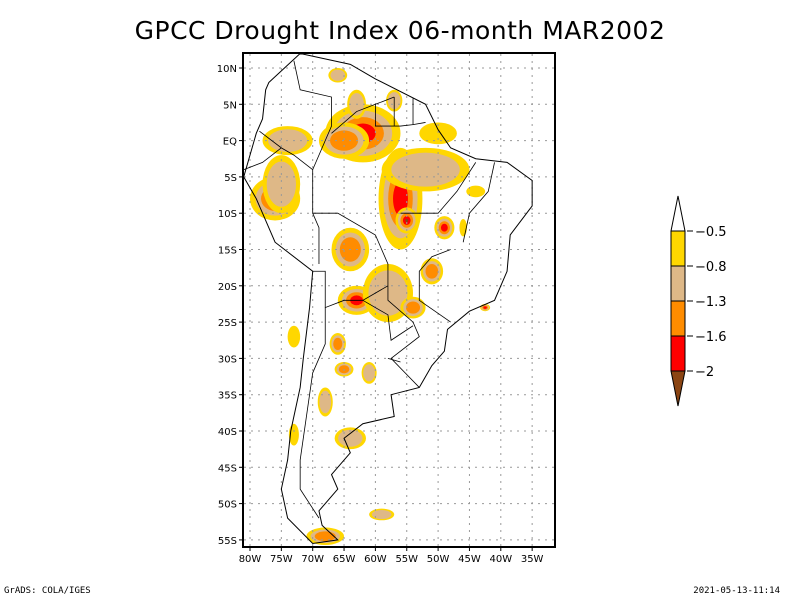 This screenshot has width=800, height=600. What do you see at coordinates (711, 232) in the screenshot?
I see `colorbar-label: −0.5` at bounding box center [711, 232].